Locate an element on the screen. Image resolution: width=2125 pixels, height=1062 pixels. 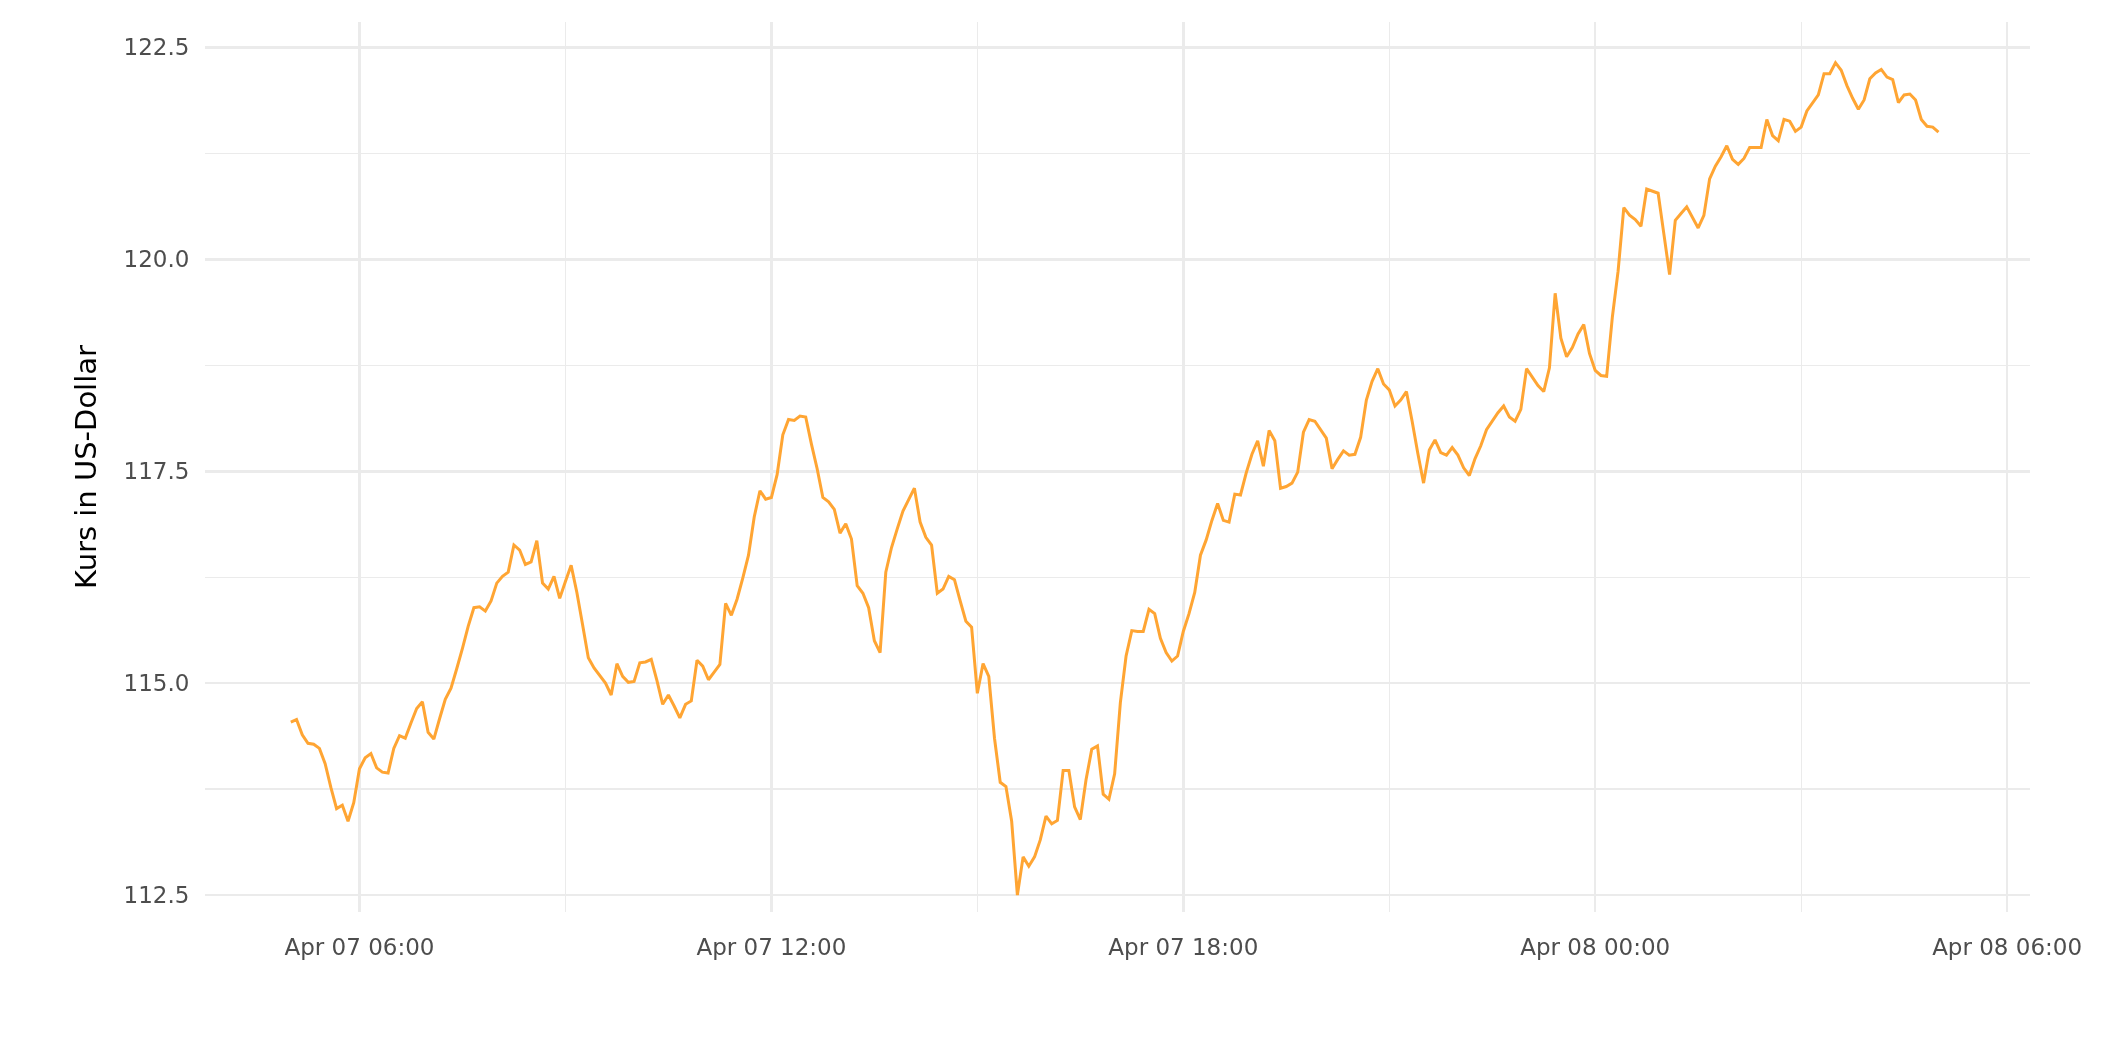
x-tick-label: Apr 07 12:00 is located at coordinates (771, 946).